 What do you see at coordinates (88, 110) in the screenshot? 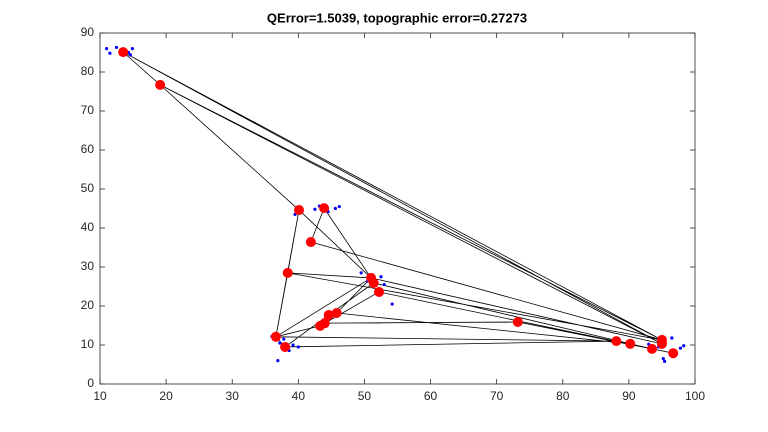
I see `y-tick-label: 70` at bounding box center [88, 110].